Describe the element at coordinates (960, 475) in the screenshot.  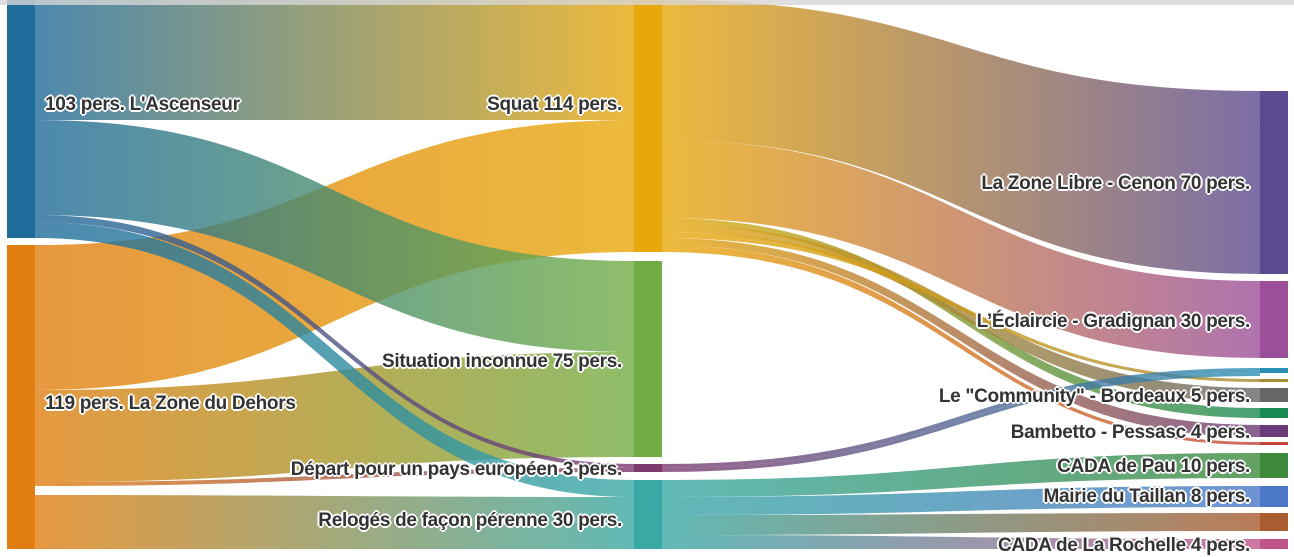
I see `link-reloges-cada-pau` at that location.